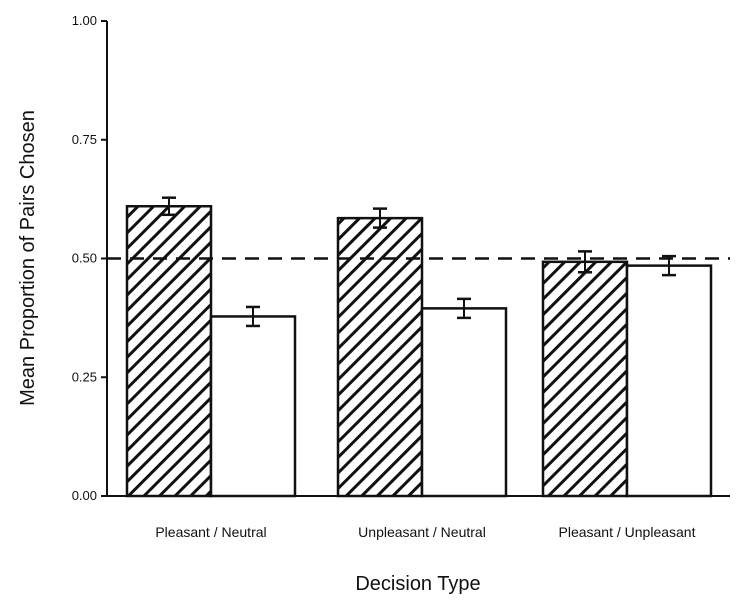  Describe the element at coordinates (210, 532) in the screenshot. I see `x-category-label: Pleasant / Neutral` at that location.